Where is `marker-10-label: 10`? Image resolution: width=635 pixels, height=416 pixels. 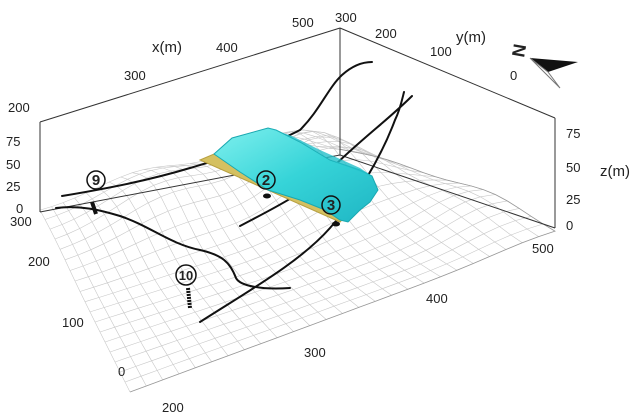
marker-10-label: 10 is located at coordinates (186, 275).